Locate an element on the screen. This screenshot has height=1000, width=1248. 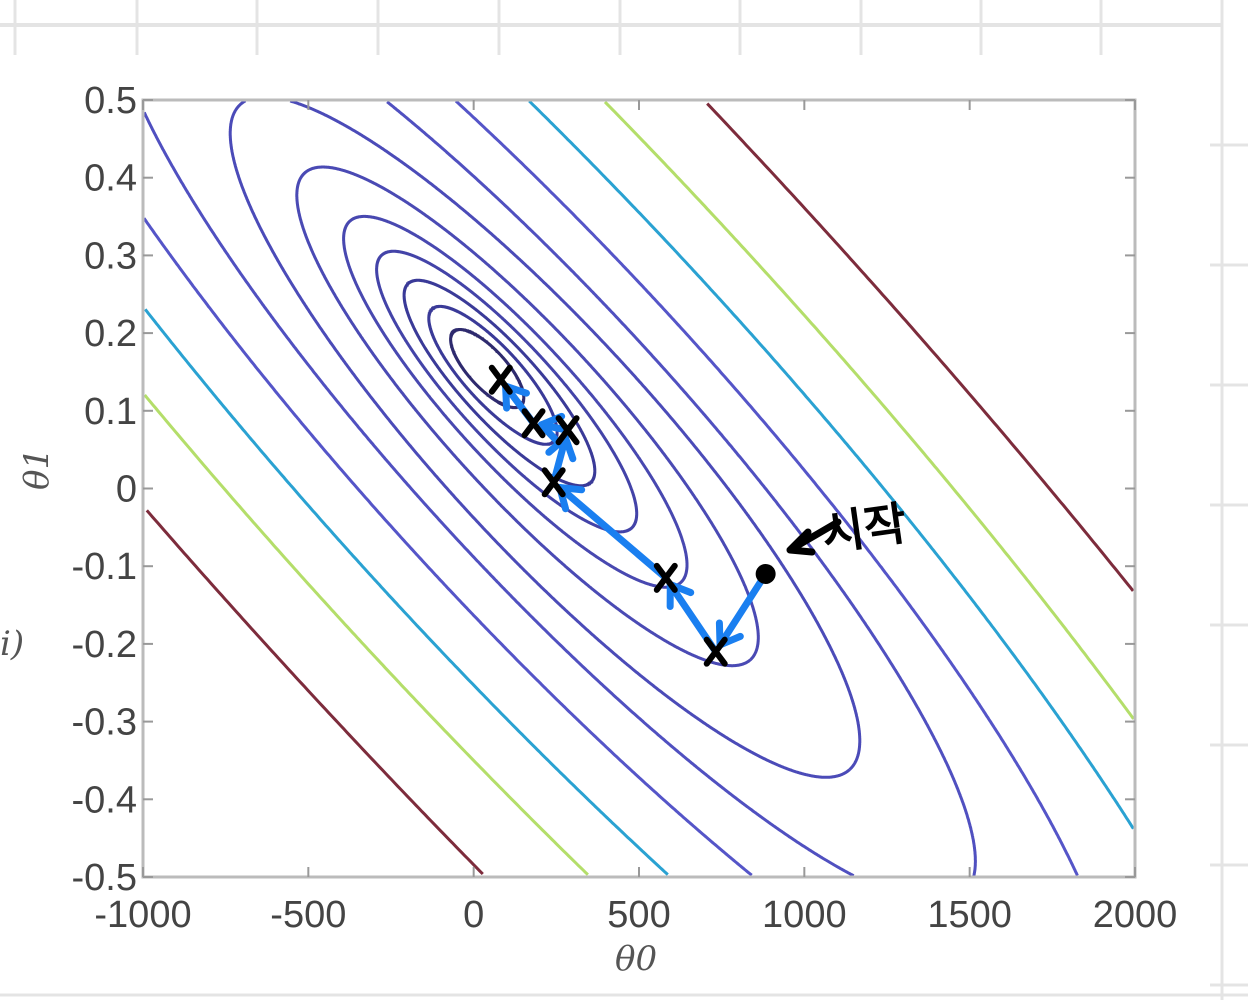
x-tick-label: -1000 is located at coordinates (142, 915).